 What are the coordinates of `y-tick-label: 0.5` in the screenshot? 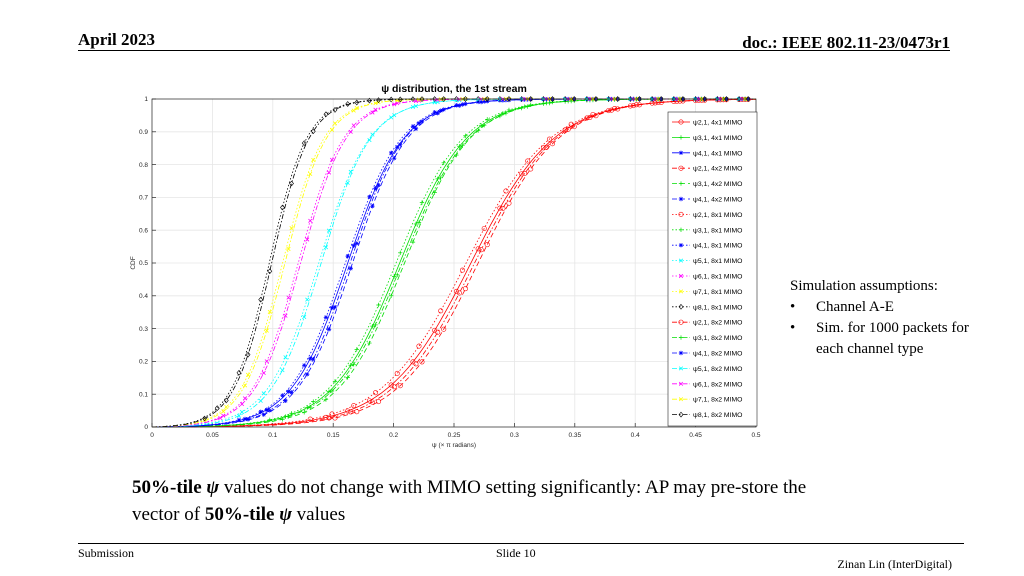 It's located at (143, 263).